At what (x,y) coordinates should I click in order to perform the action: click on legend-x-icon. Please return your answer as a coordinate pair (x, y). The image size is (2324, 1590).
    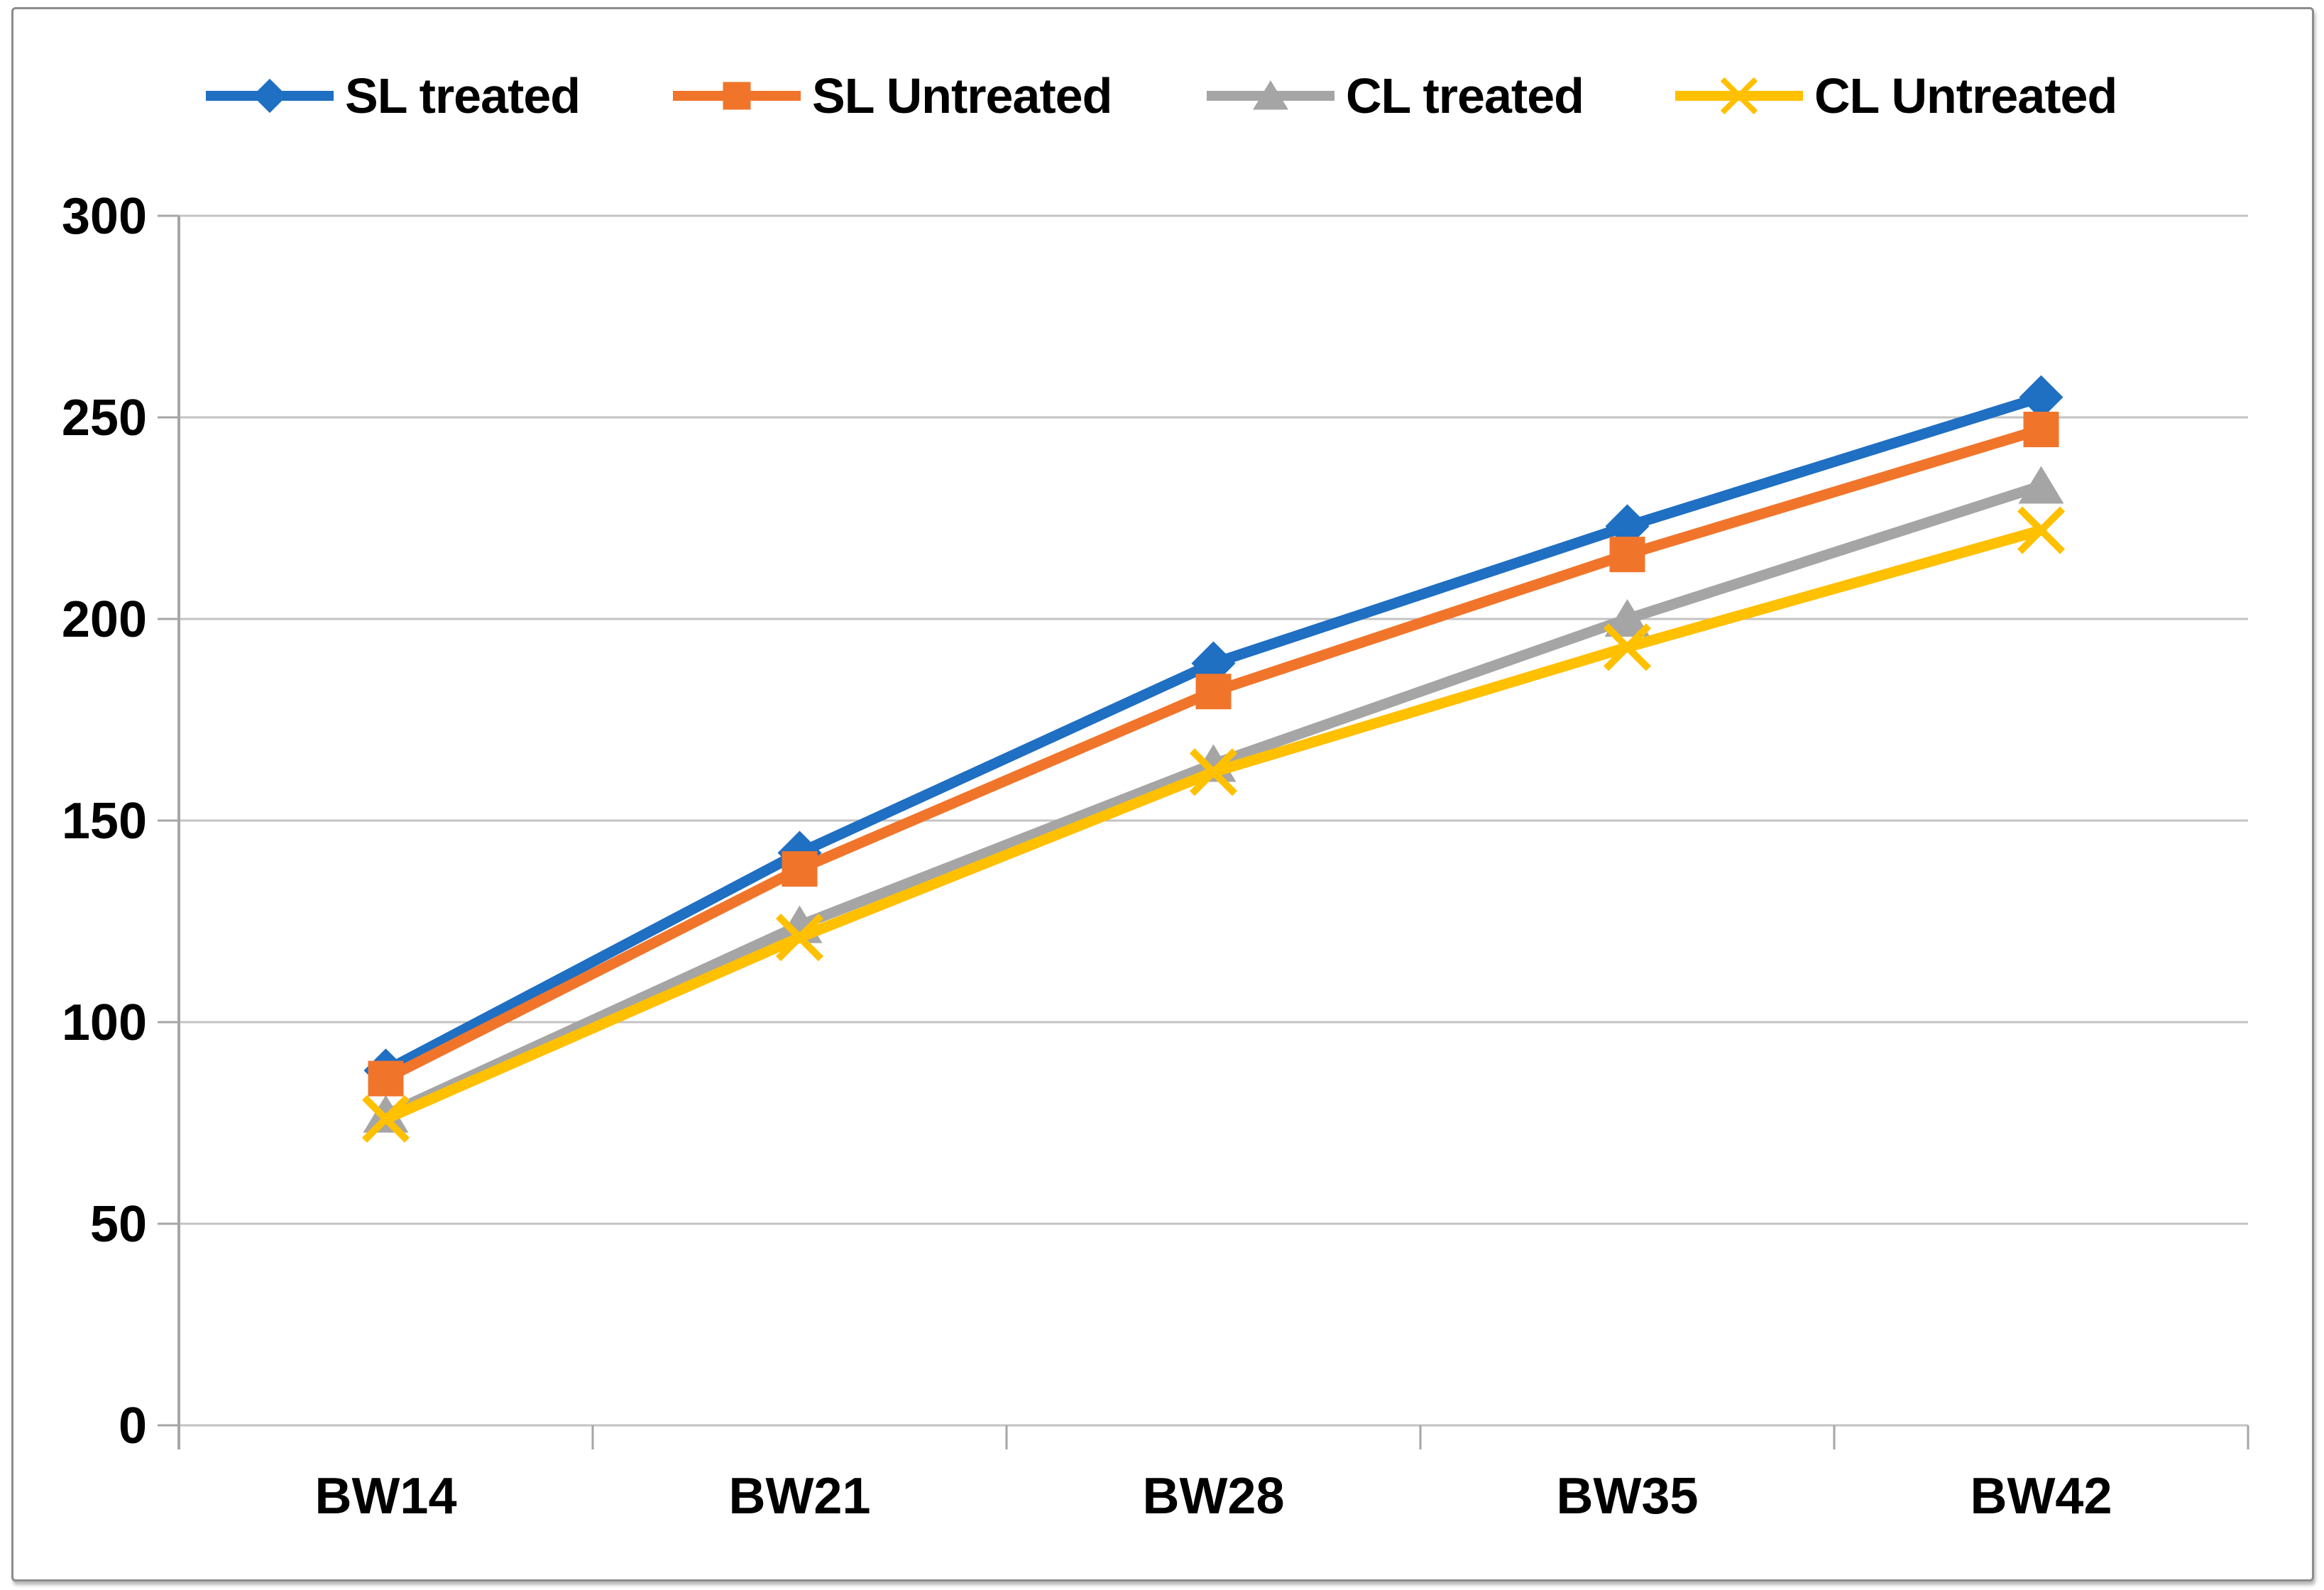
    Looking at the image, I should click on (1739, 96).